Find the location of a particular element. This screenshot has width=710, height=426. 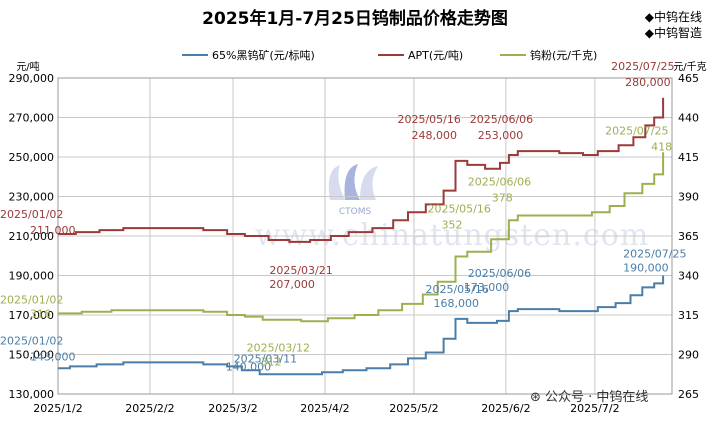

right-axis-unit: 元/千克 is located at coordinates (689, 67).